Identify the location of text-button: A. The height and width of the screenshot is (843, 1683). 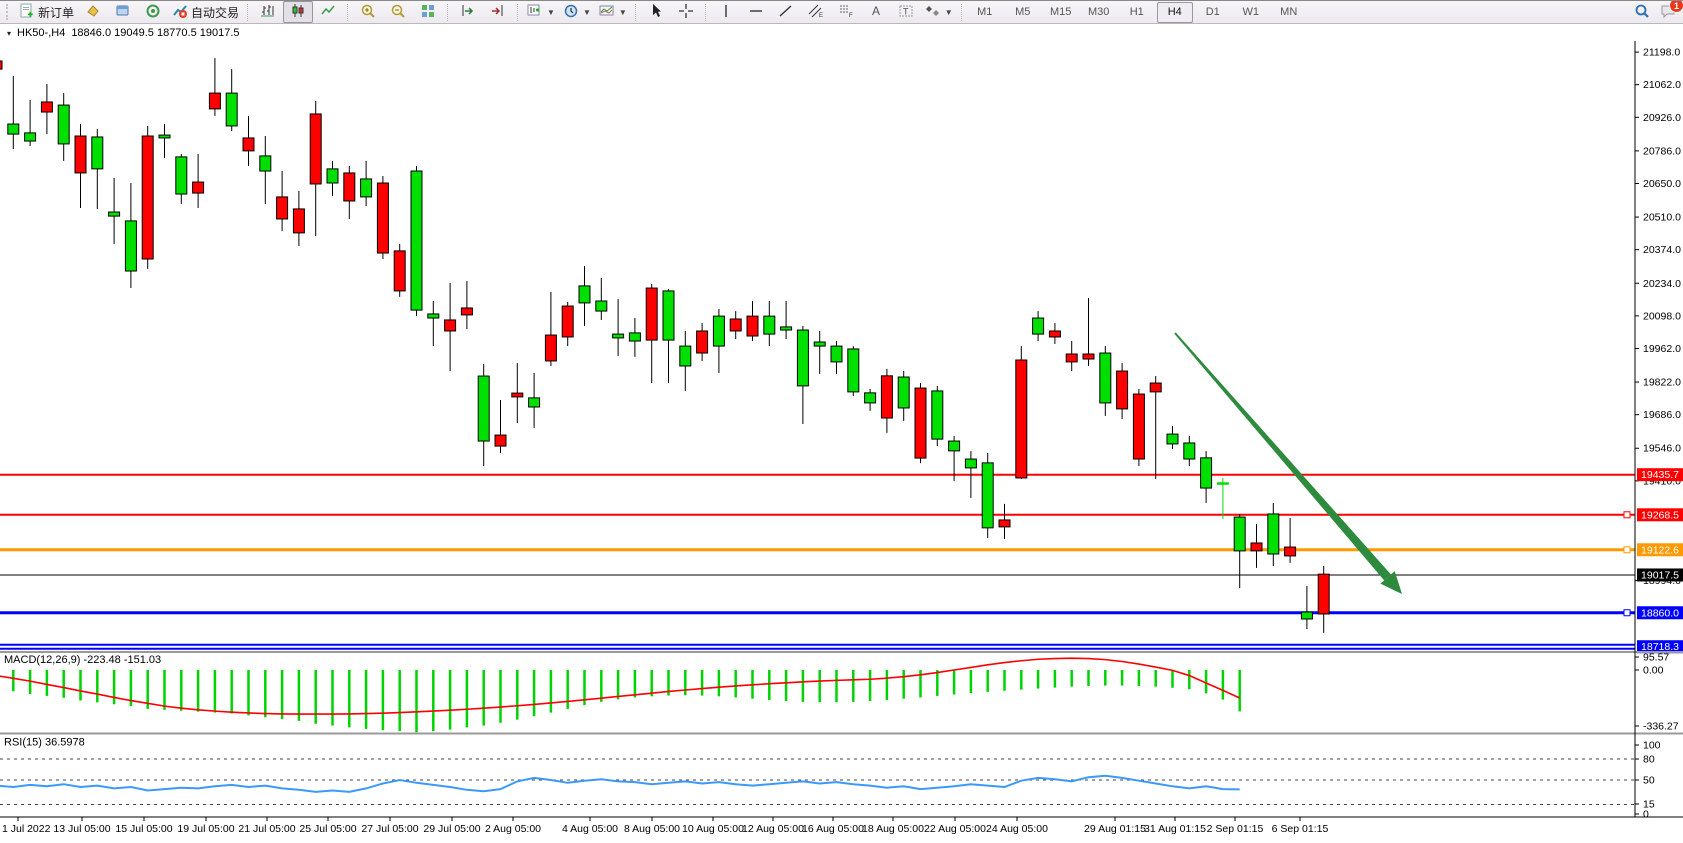
(876, 12).